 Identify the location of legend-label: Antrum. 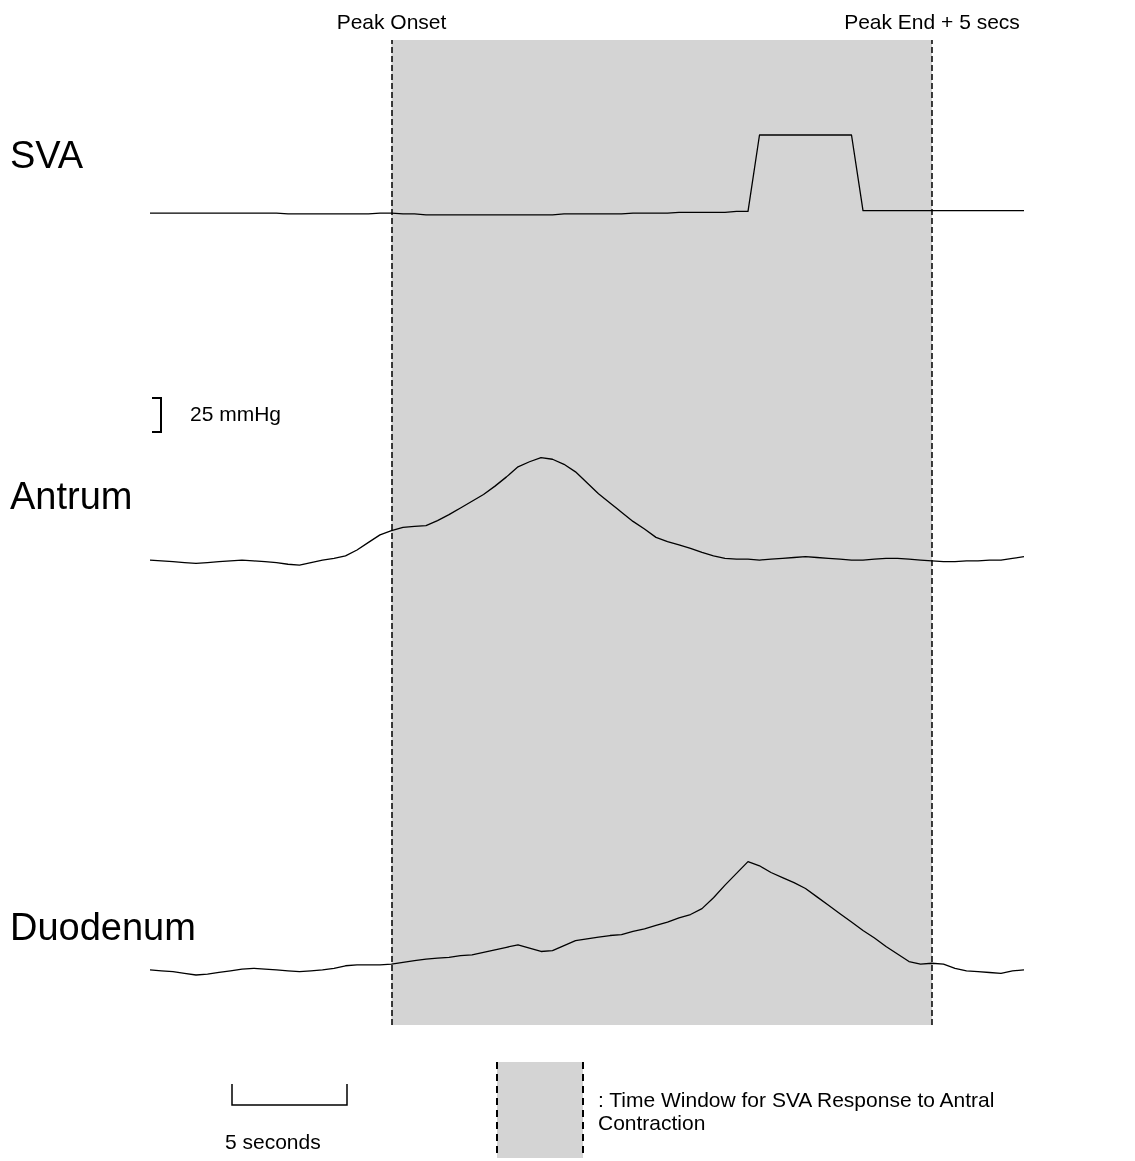
(71, 496).